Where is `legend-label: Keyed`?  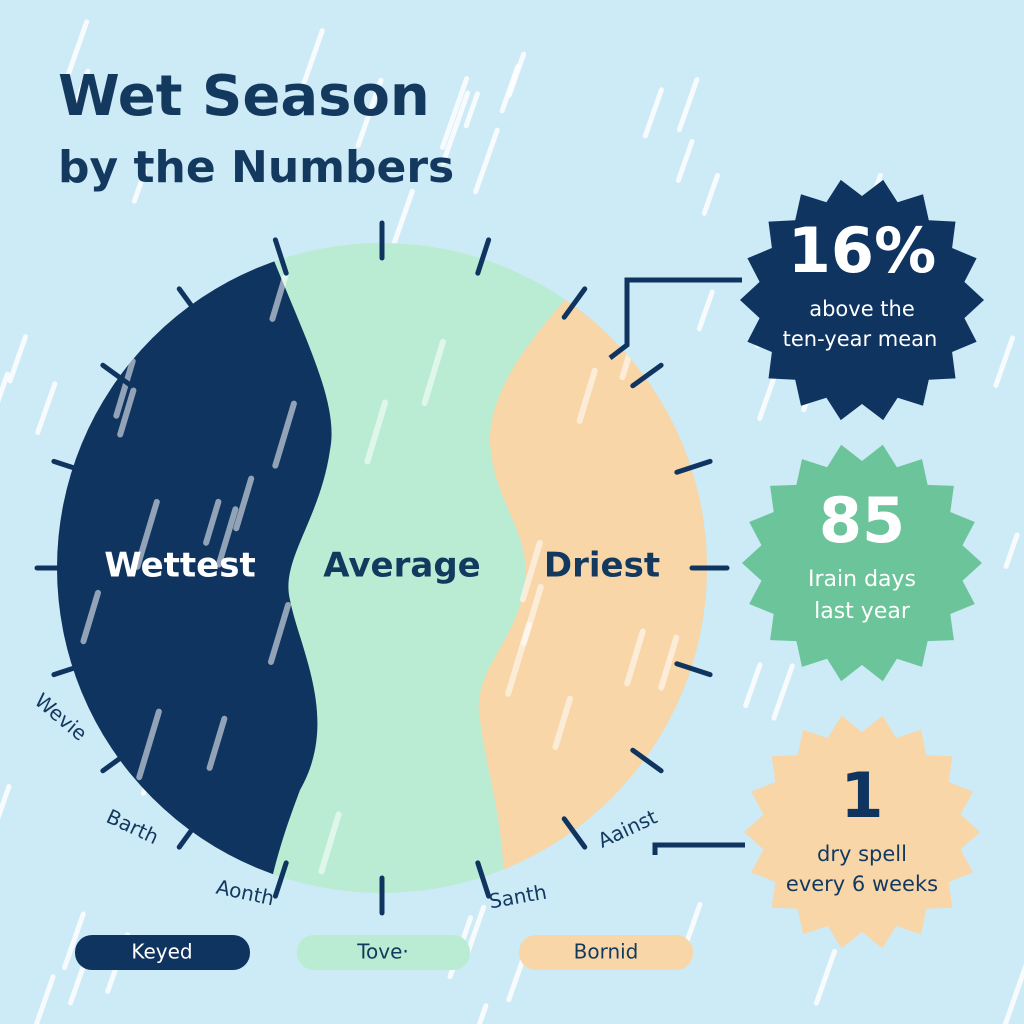
legend-label: Keyed is located at coordinates (161, 952).